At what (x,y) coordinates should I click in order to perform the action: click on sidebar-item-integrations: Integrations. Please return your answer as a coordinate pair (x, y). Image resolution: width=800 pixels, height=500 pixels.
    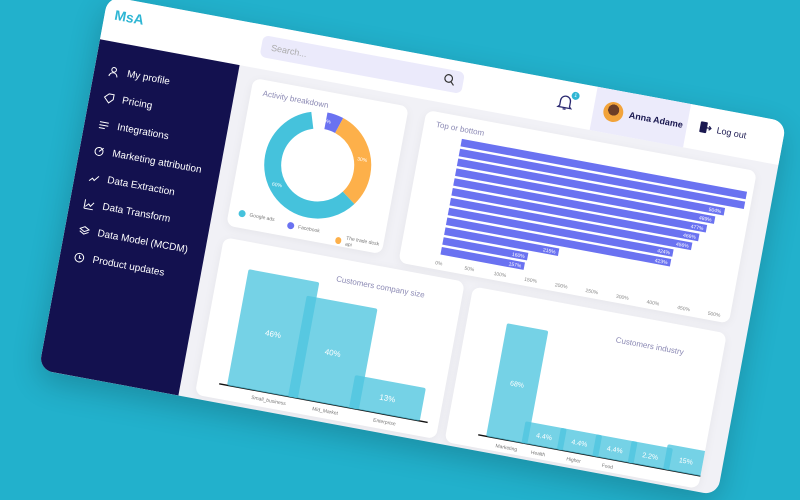
    Looking at the image, I should click on (134, 131).